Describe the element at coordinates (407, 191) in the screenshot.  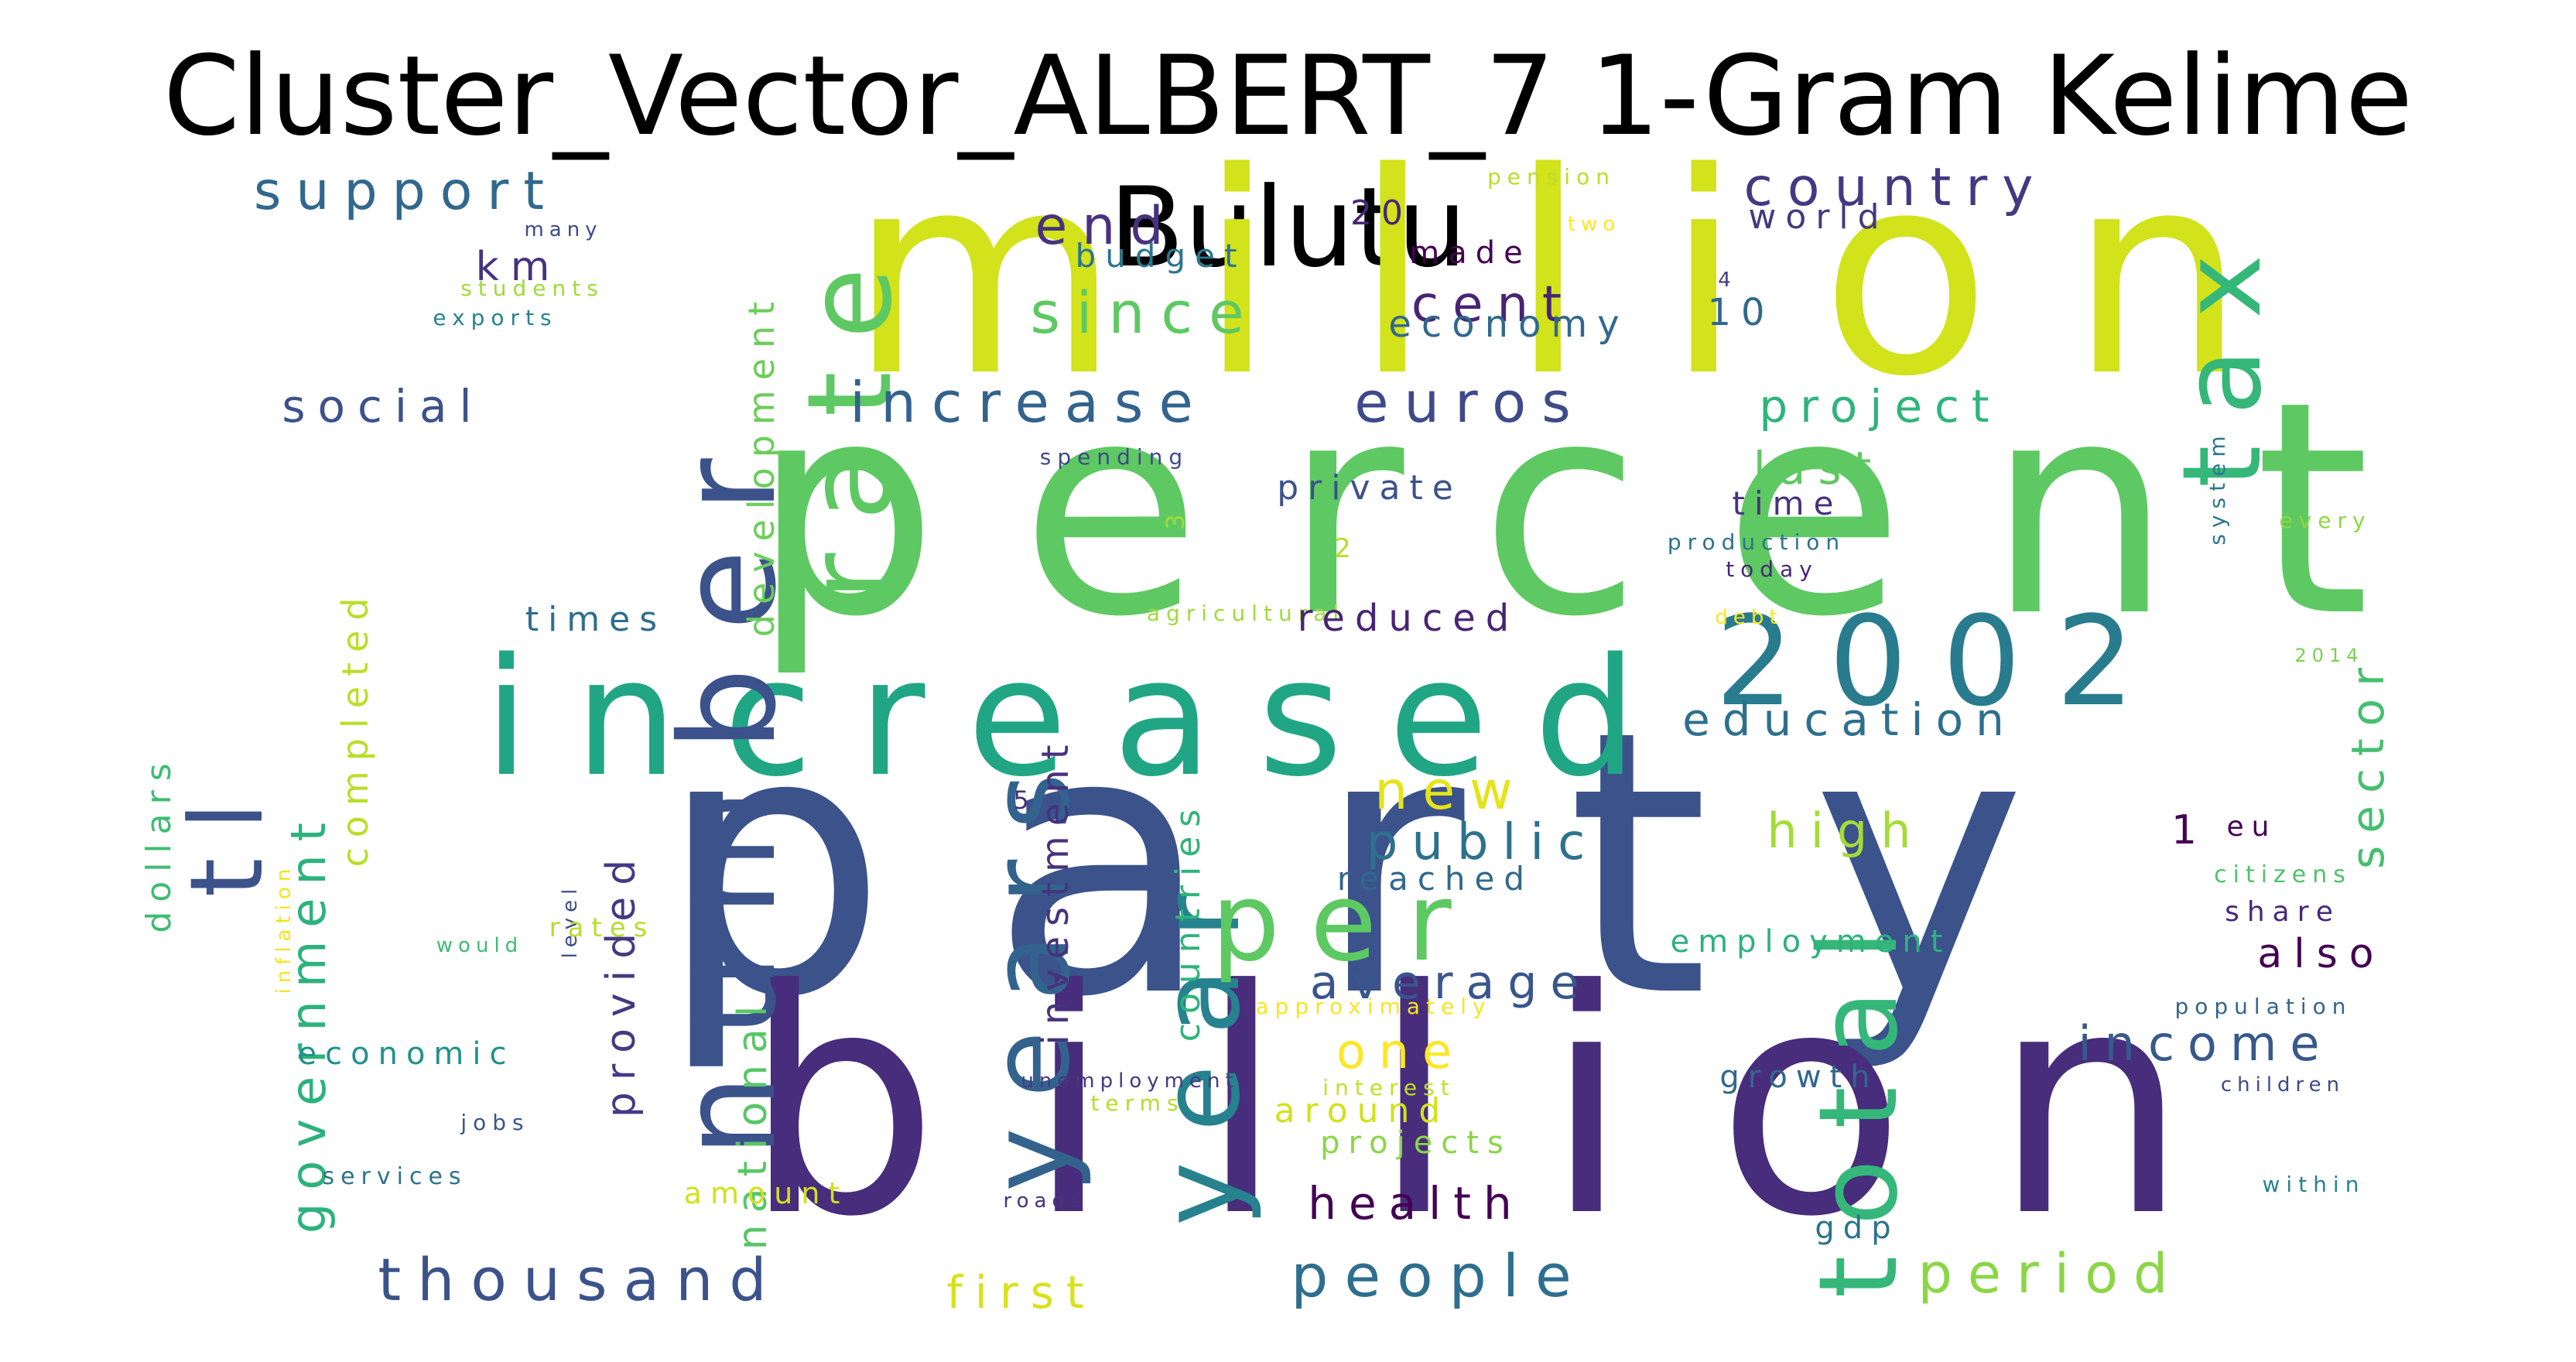
I see `word-support: support` at that location.